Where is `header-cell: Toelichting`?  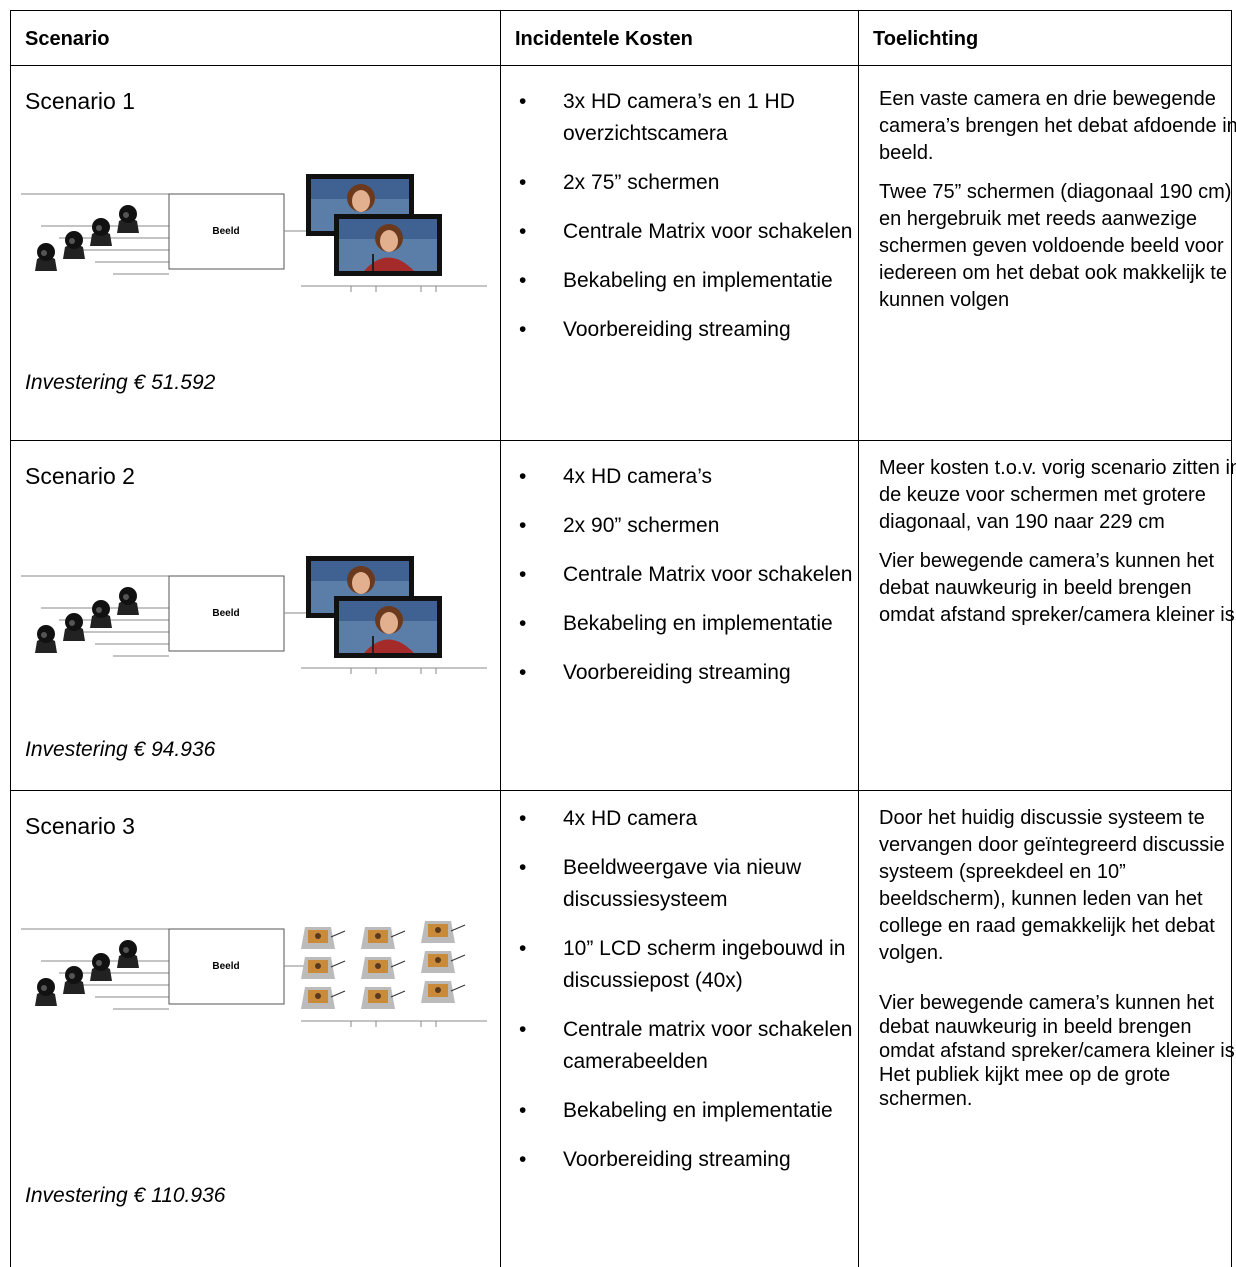
header-cell: Toelichting is located at coordinates (1045, 38).